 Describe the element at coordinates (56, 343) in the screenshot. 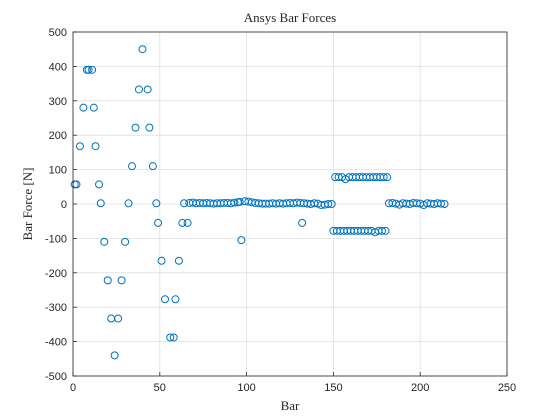

I see `y-tick-label: -400` at that location.